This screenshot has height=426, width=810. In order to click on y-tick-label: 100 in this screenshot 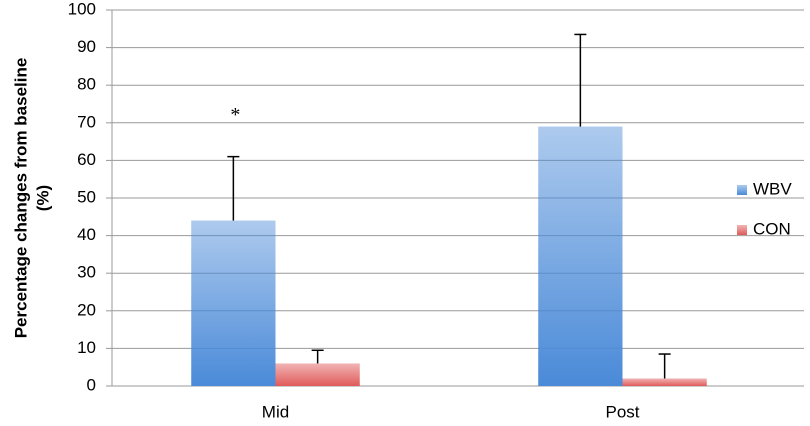, I will do `click(82, 9)`.